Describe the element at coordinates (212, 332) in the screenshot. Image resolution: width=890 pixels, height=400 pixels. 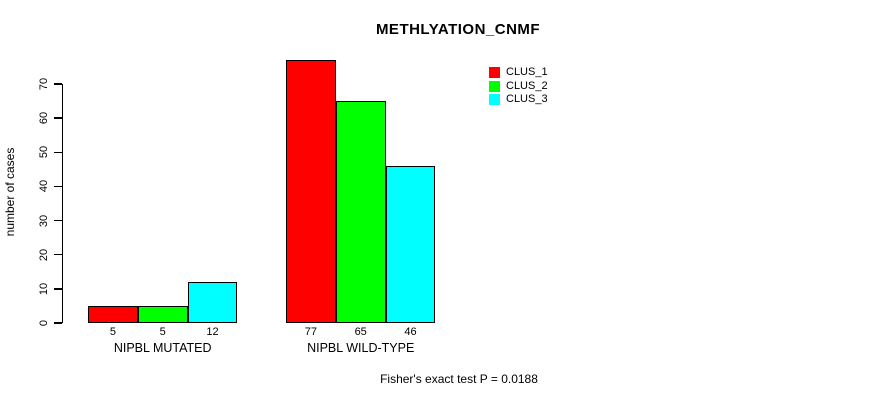
I see `bar-value-label: 12` at that location.